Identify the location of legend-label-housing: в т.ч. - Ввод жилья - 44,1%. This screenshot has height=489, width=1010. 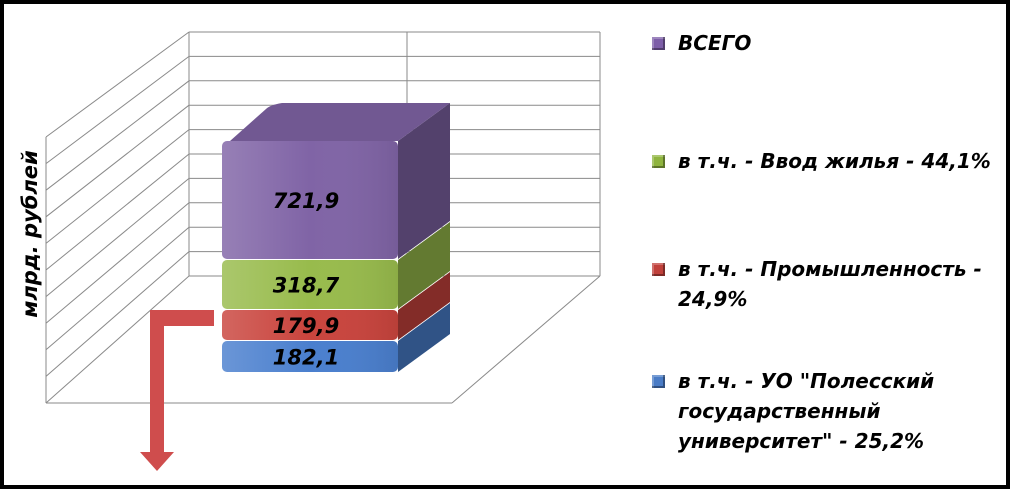
(834, 161).